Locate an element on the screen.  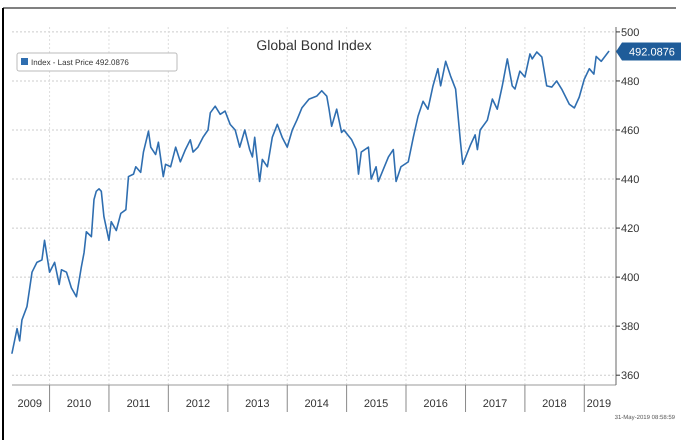
x-tick-label: 2014 is located at coordinates (316, 404).